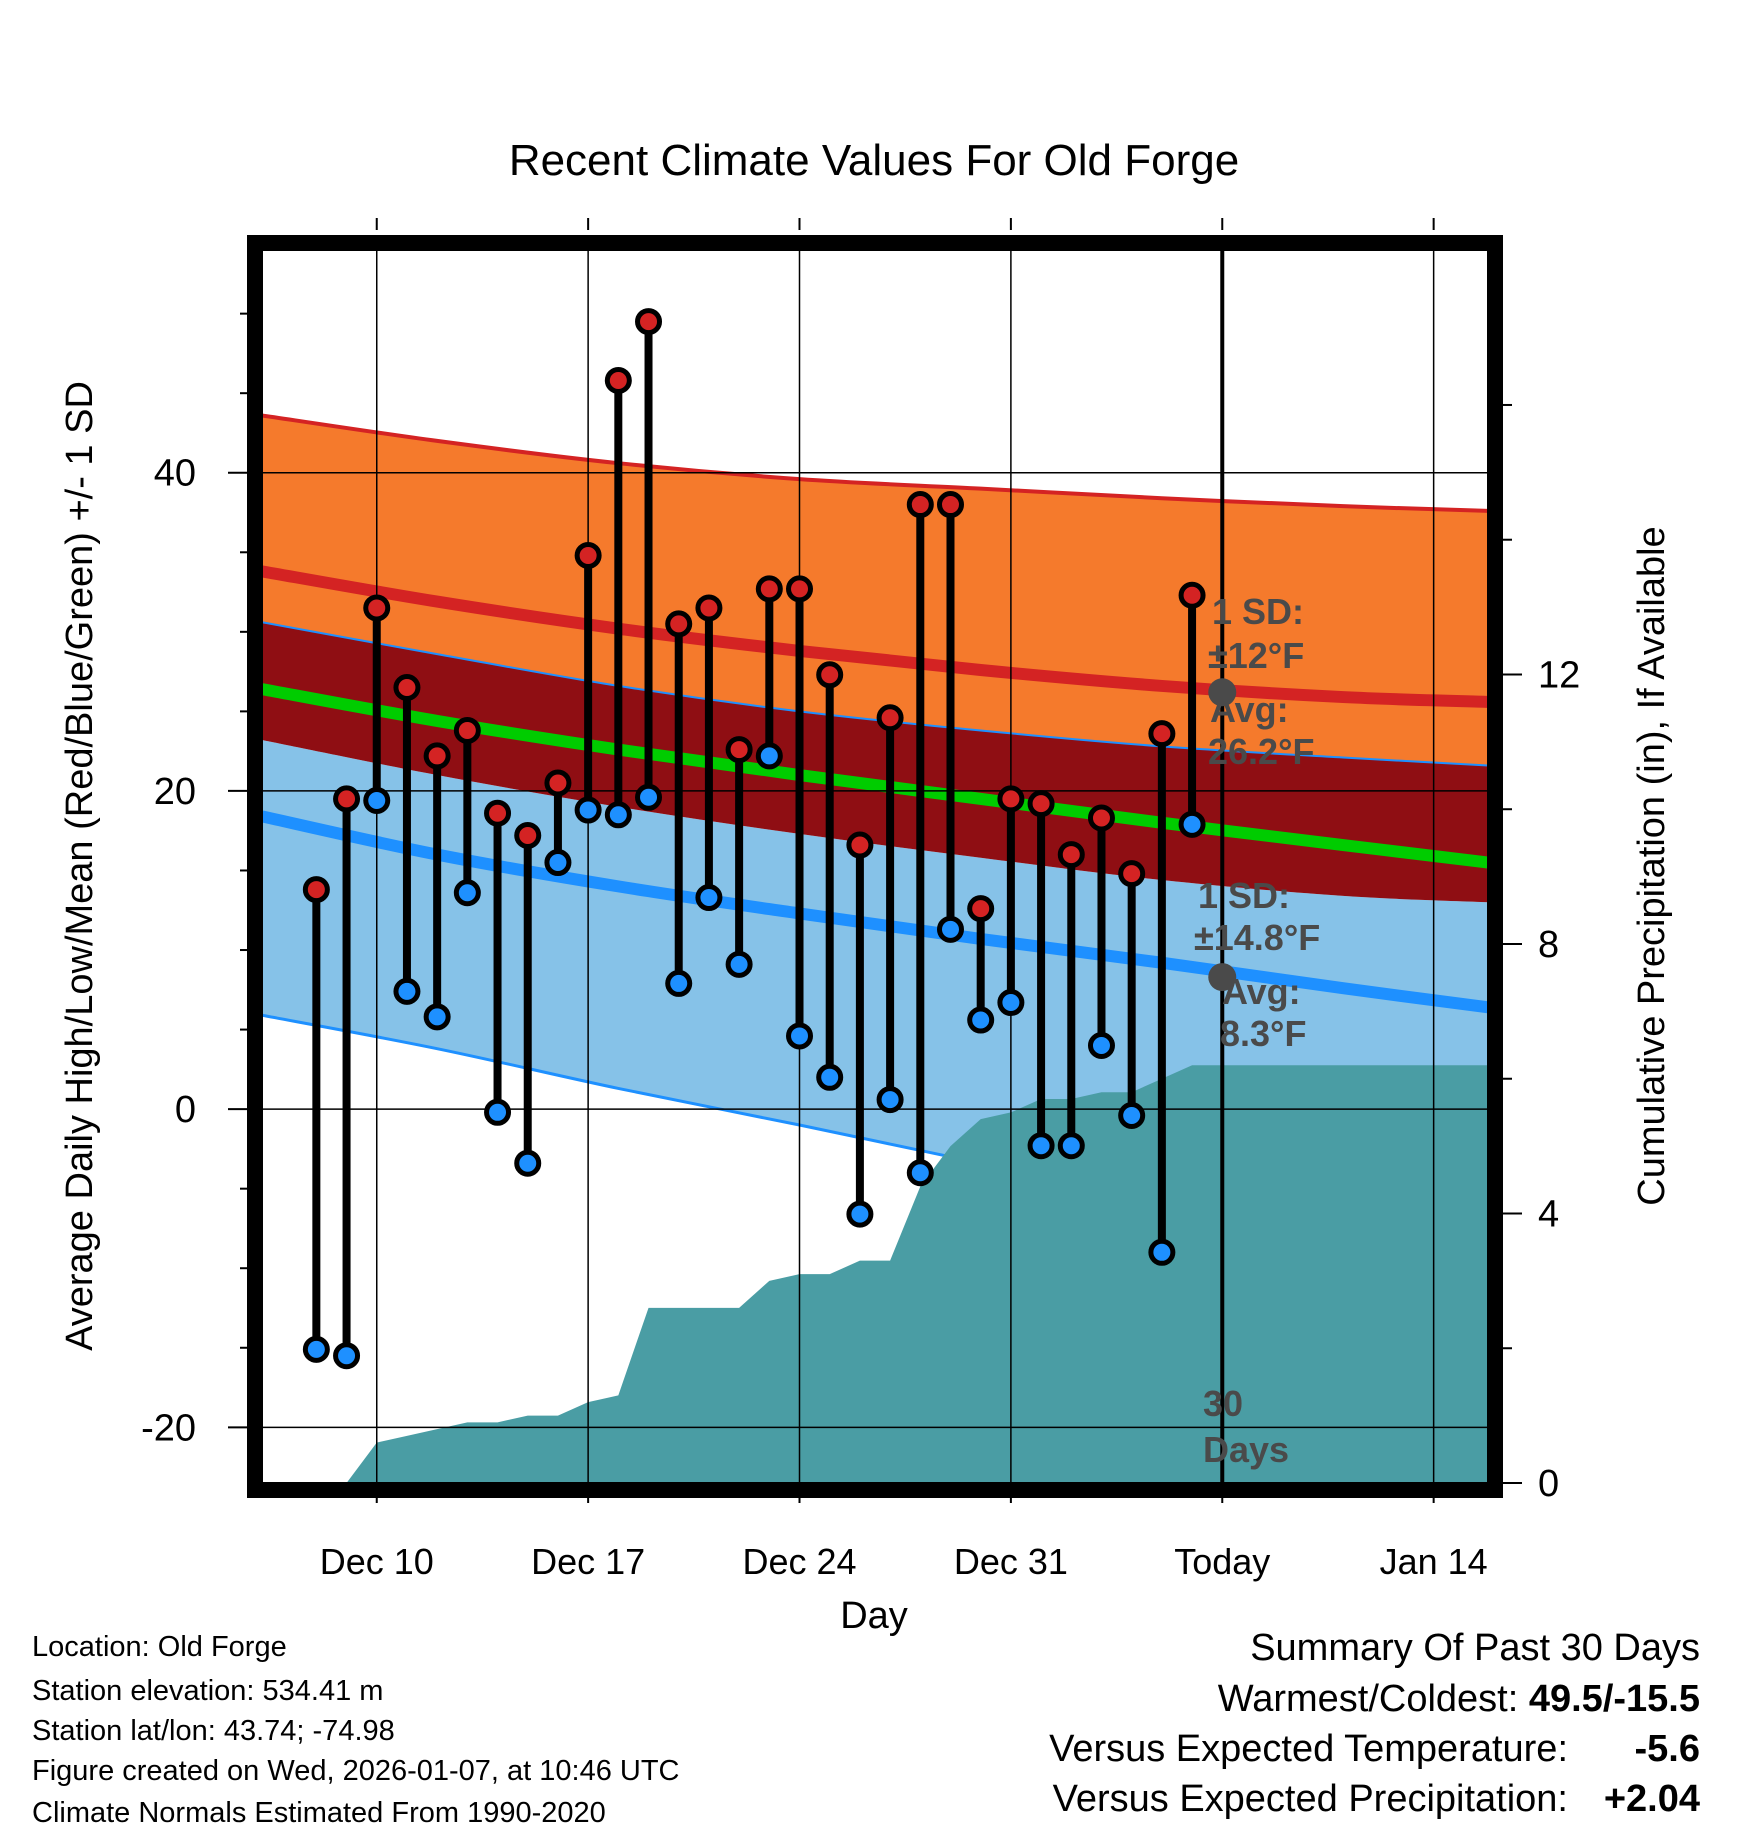 The width and height of the screenshot is (1748, 1828). What do you see at coordinates (175, 792) in the screenshot?
I see `y-tick-label: 20` at bounding box center [175, 792].